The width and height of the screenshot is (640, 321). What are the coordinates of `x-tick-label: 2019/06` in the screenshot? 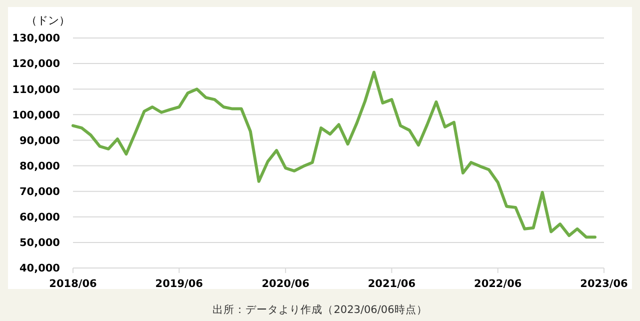 It's located at (179, 284).